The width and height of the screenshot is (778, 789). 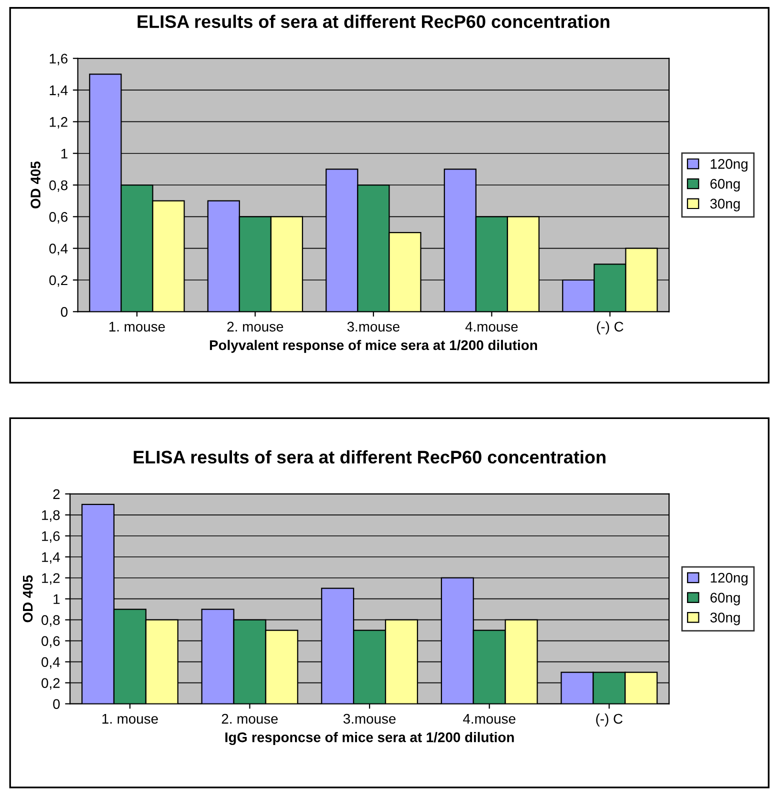 I want to click on x-axis-title: Polyvalent response of mice sera at 1/200 dilution, so click(x=374, y=346).